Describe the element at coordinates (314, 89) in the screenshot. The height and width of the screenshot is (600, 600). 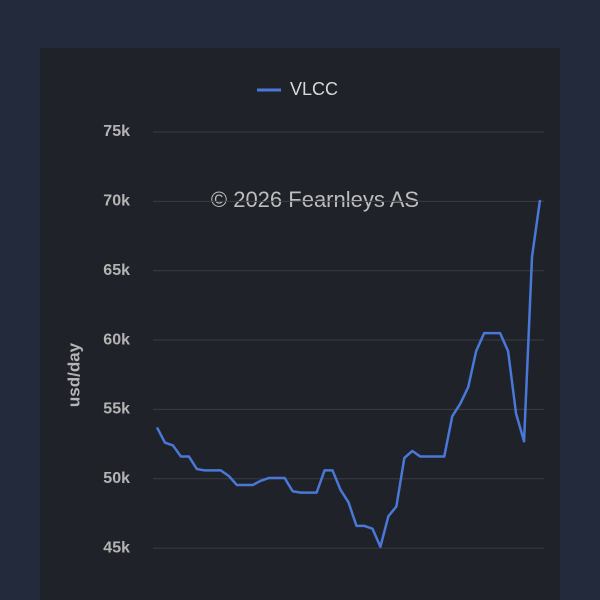
I see `legend-label: VLCC` at that location.